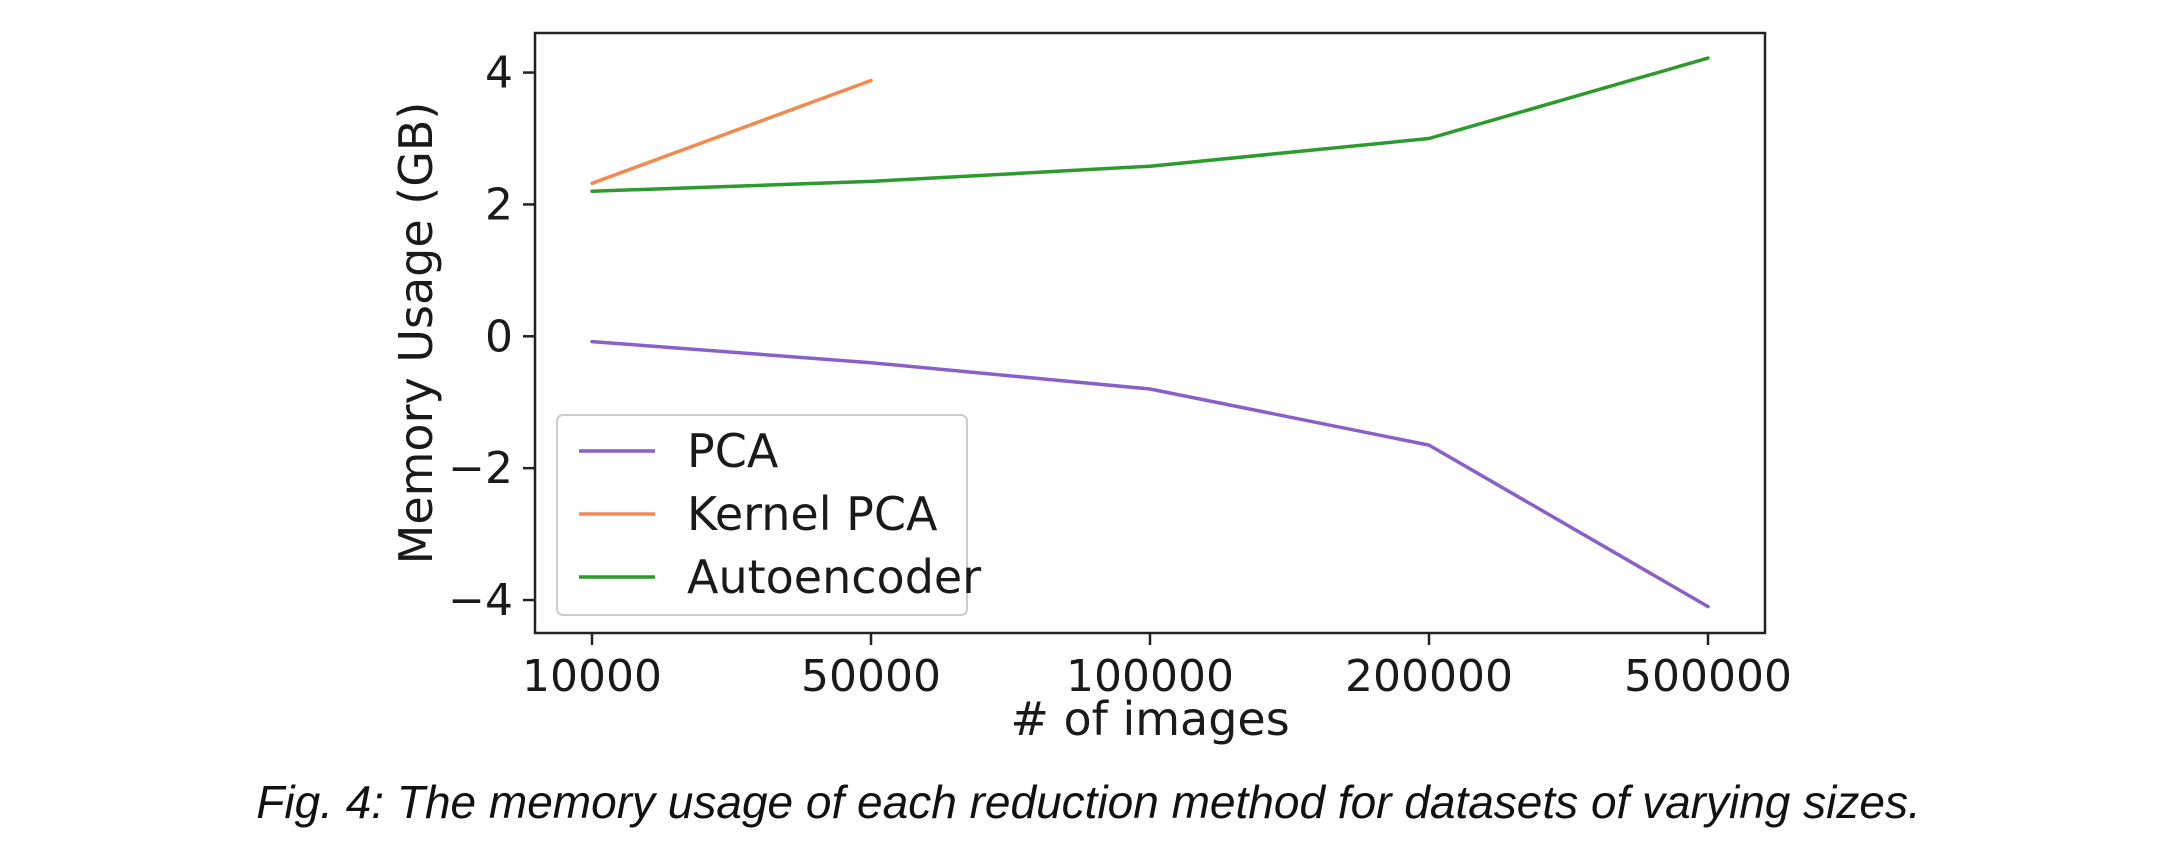  I want to click on x-tick-label: 10000, so click(592, 676).